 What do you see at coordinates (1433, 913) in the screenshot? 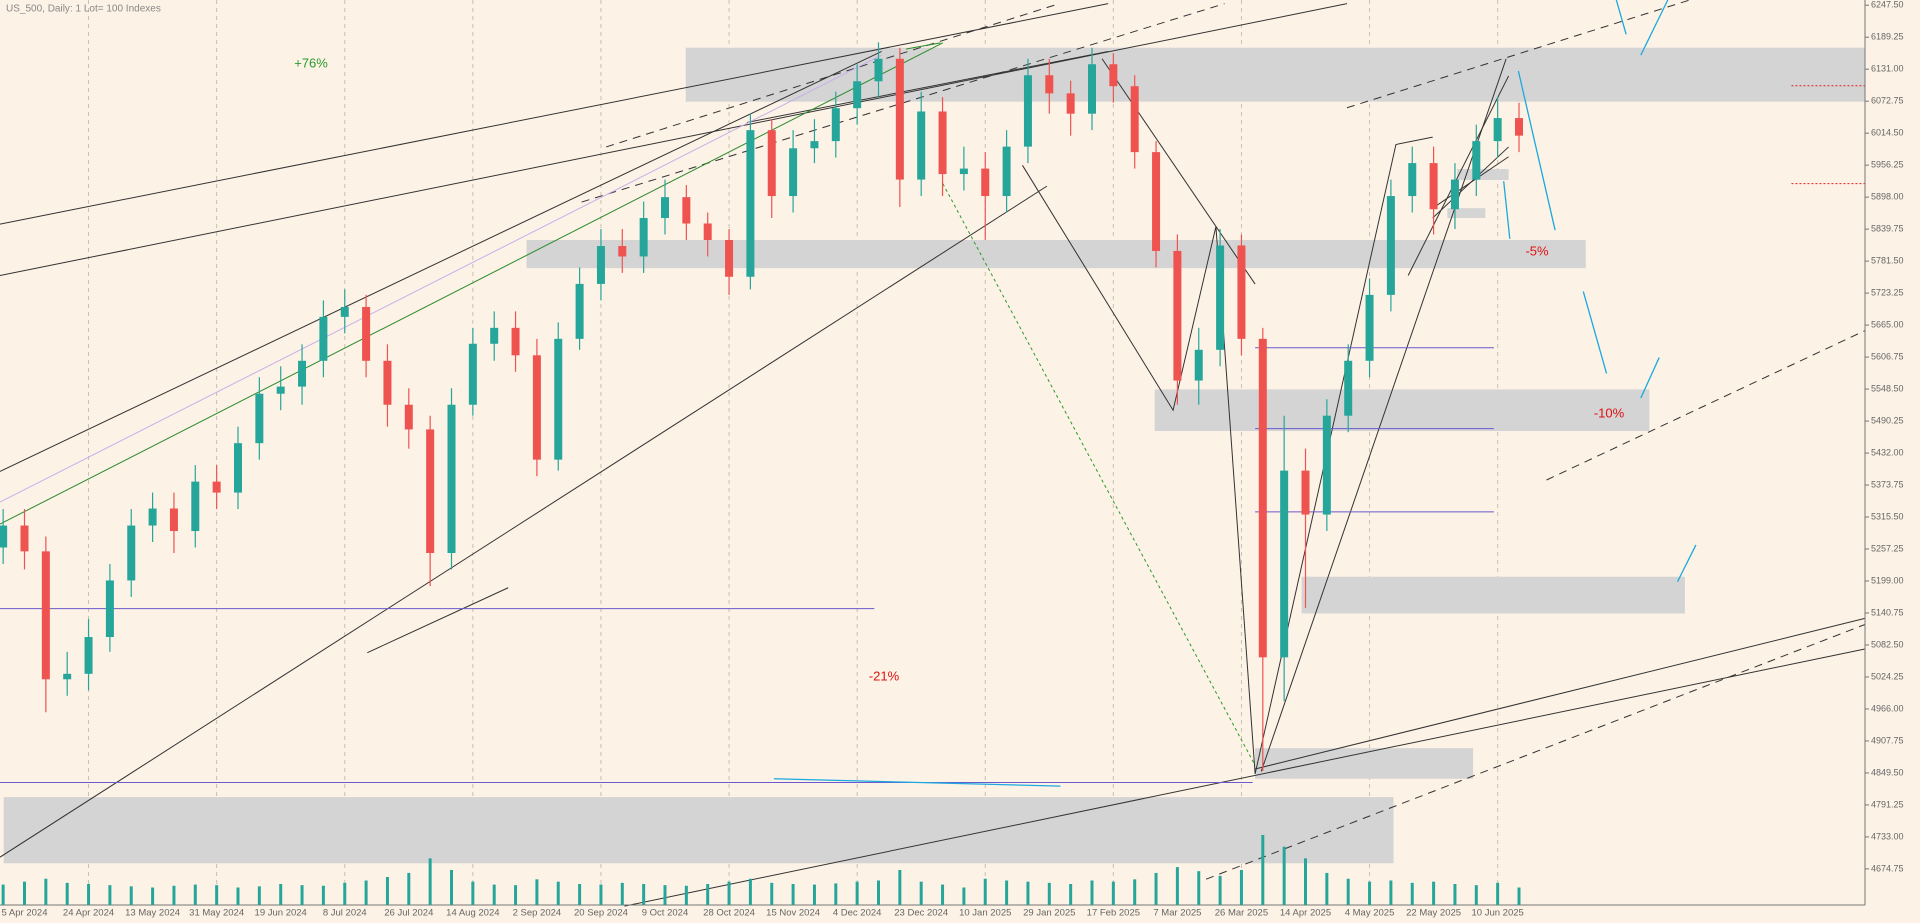
I see `x-tick-label: 22 May 2025` at bounding box center [1433, 913].